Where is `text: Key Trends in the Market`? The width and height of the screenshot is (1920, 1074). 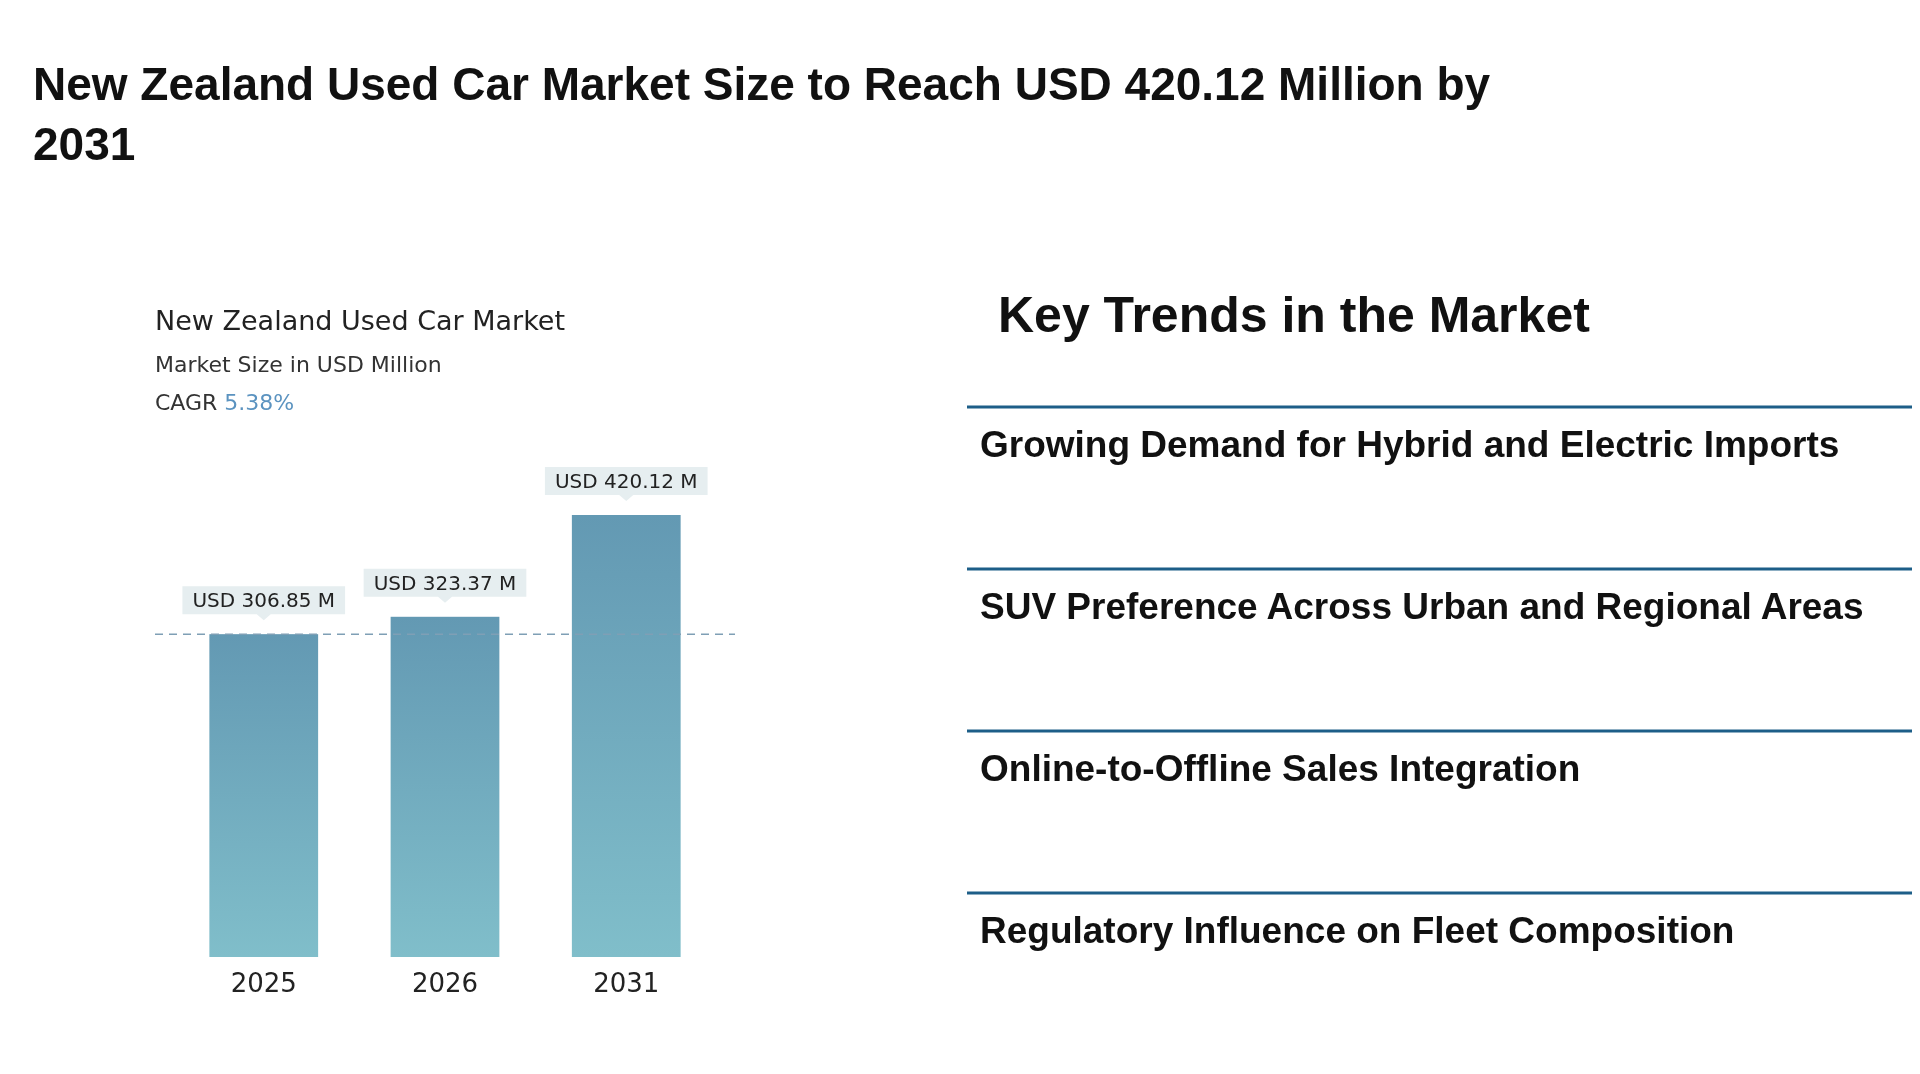 text: Key Trends in the Market is located at coordinates (1294, 315).